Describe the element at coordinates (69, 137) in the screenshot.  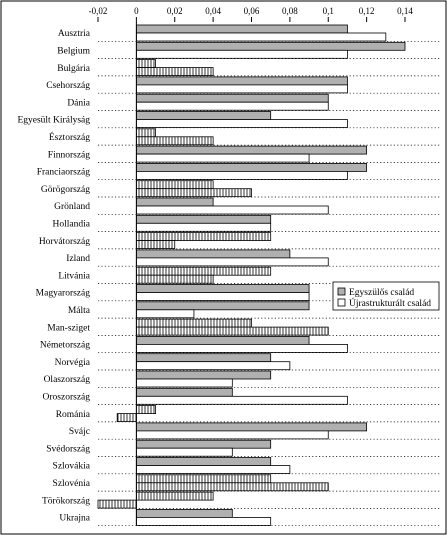
I see `category-label: Észtország` at that location.